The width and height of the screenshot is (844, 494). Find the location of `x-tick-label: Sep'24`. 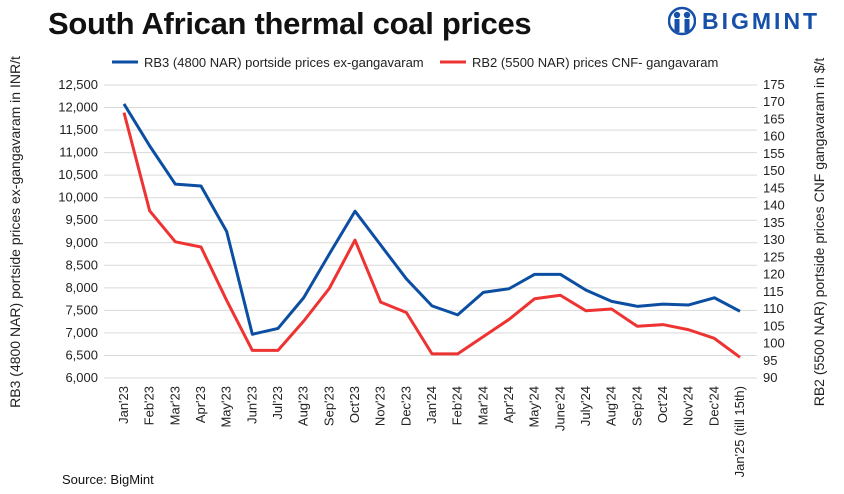

x-tick-label: Sep'24 is located at coordinates (636, 406).